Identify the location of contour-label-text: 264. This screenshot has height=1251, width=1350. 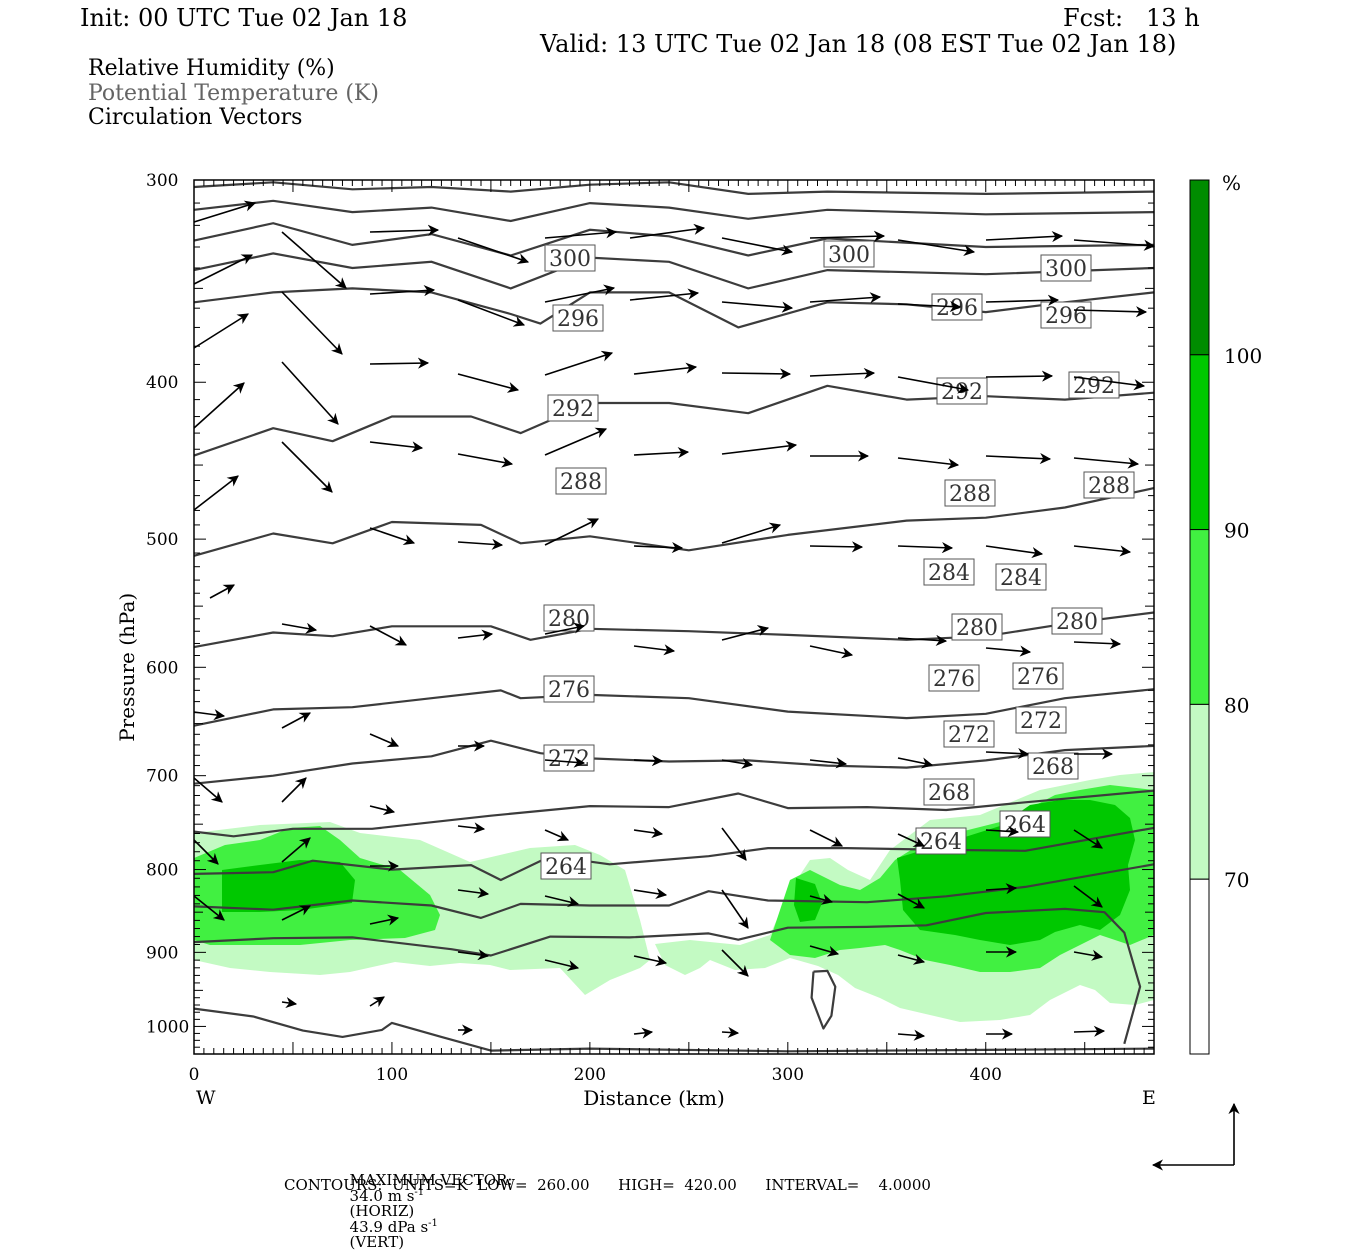
(1025, 825).